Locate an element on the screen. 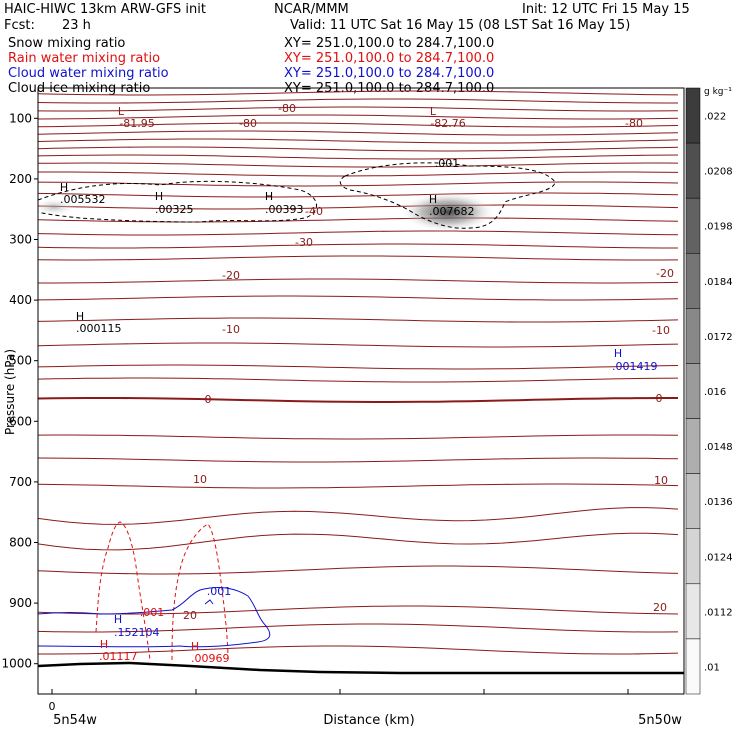 This screenshot has height=740, width=740. y-tick-label: 800 is located at coordinates (20, 543).